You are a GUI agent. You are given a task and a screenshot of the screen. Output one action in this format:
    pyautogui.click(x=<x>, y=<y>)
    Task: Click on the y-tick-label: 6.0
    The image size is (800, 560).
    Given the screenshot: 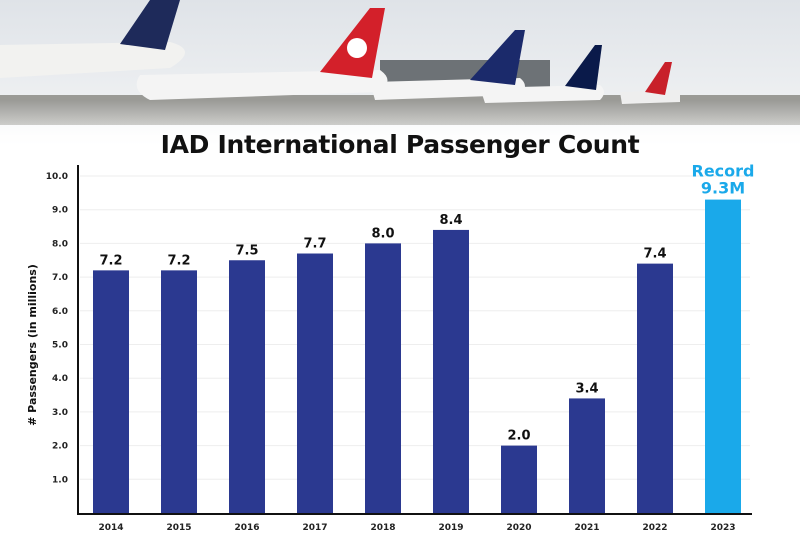 What is the action you would take?
    pyautogui.click(x=60, y=312)
    